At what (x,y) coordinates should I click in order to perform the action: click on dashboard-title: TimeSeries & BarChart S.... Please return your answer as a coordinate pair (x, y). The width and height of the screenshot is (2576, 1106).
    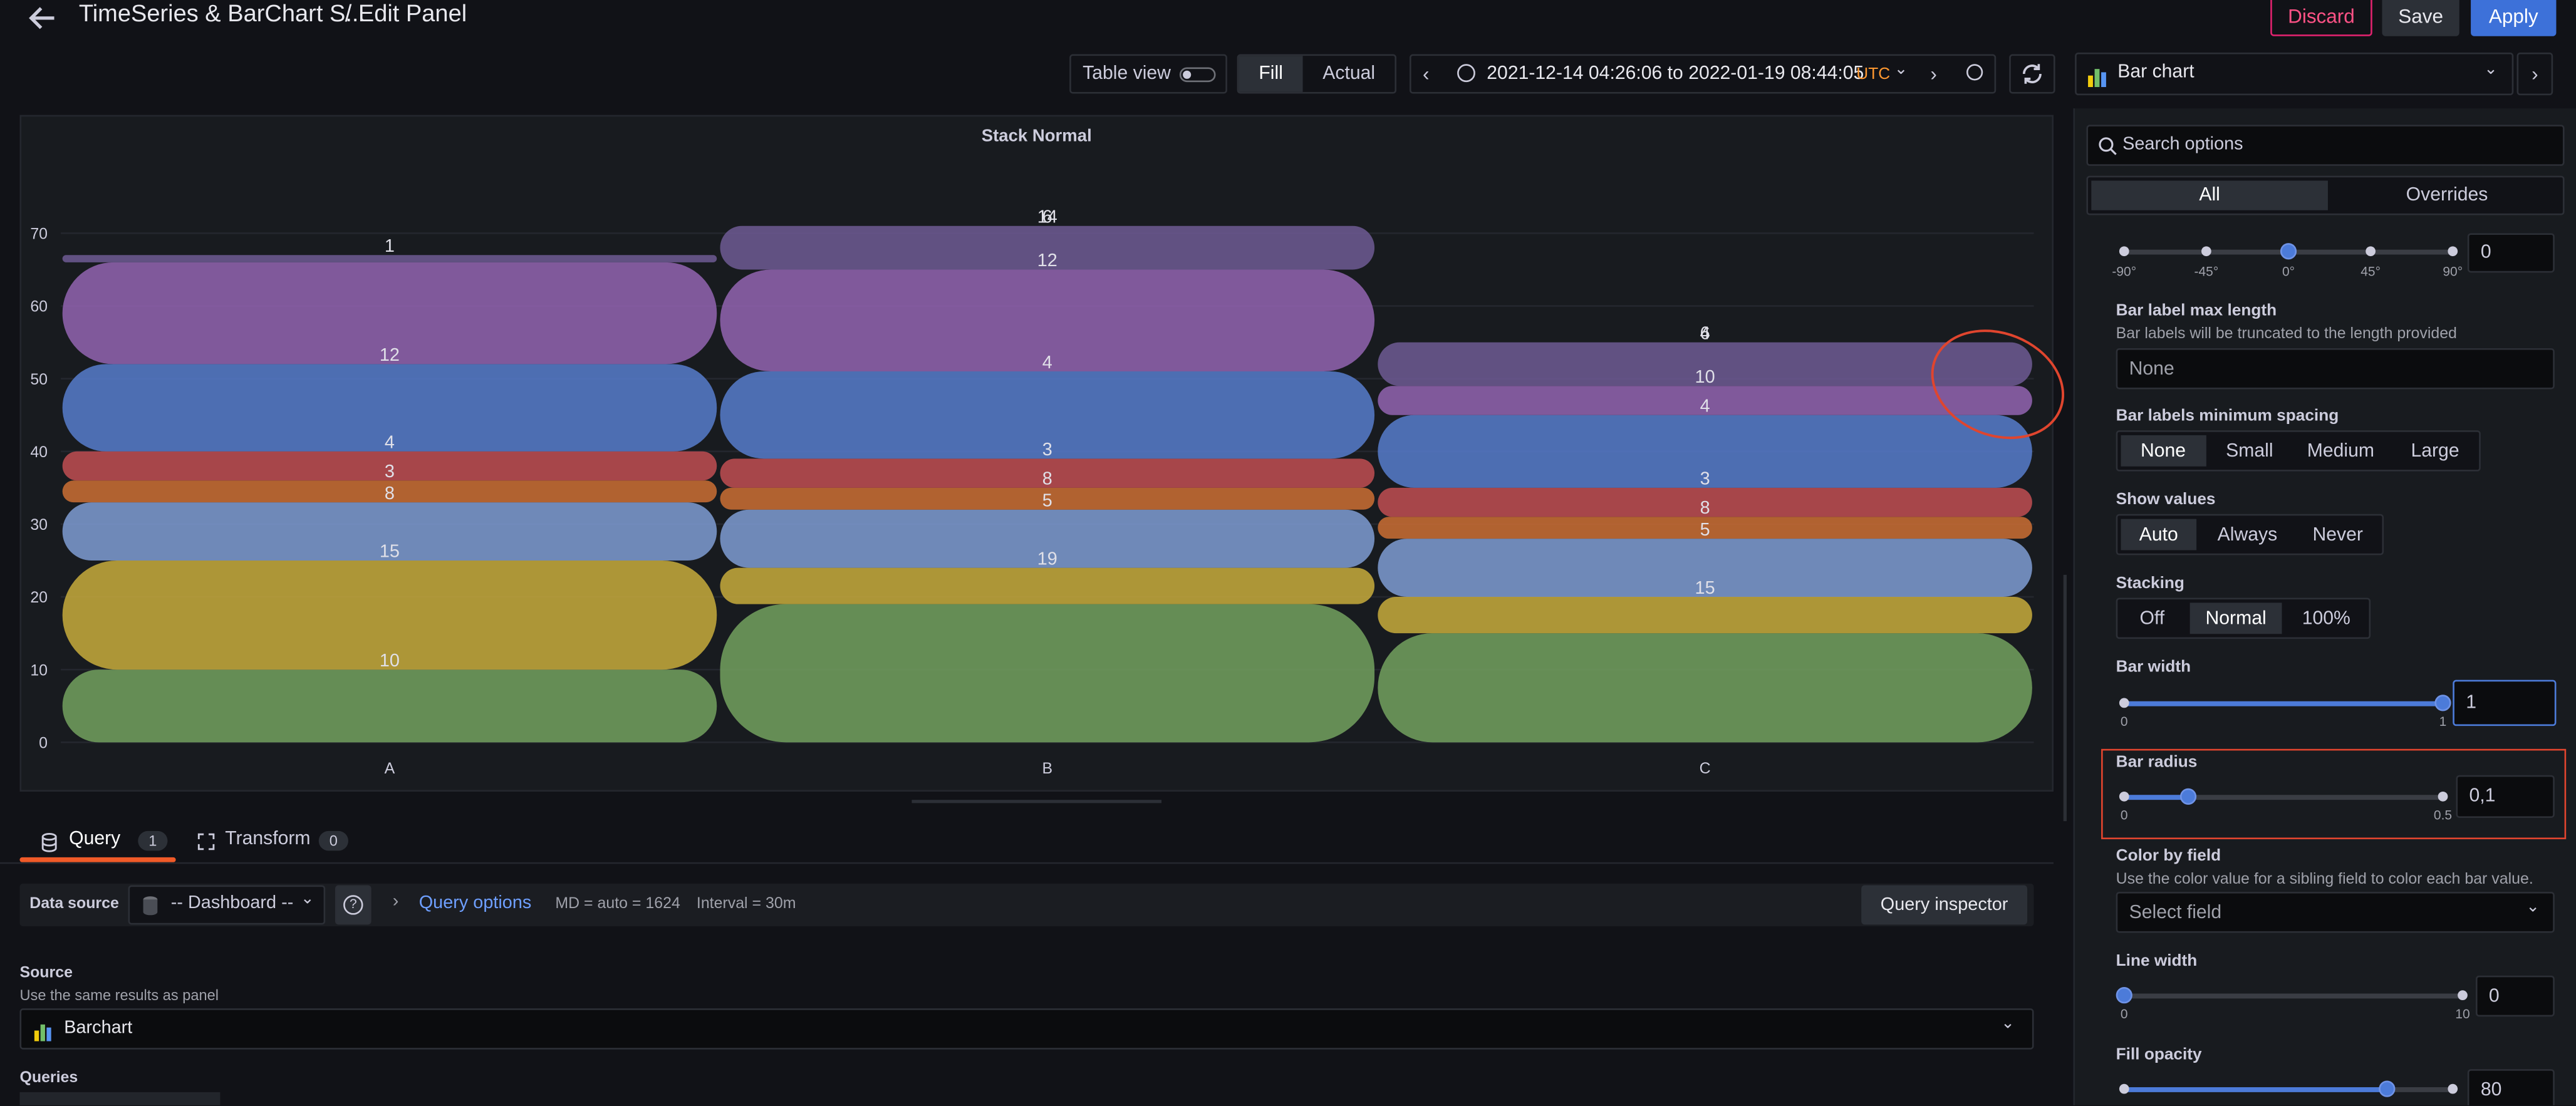
    Looking at the image, I should click on (222, 15).